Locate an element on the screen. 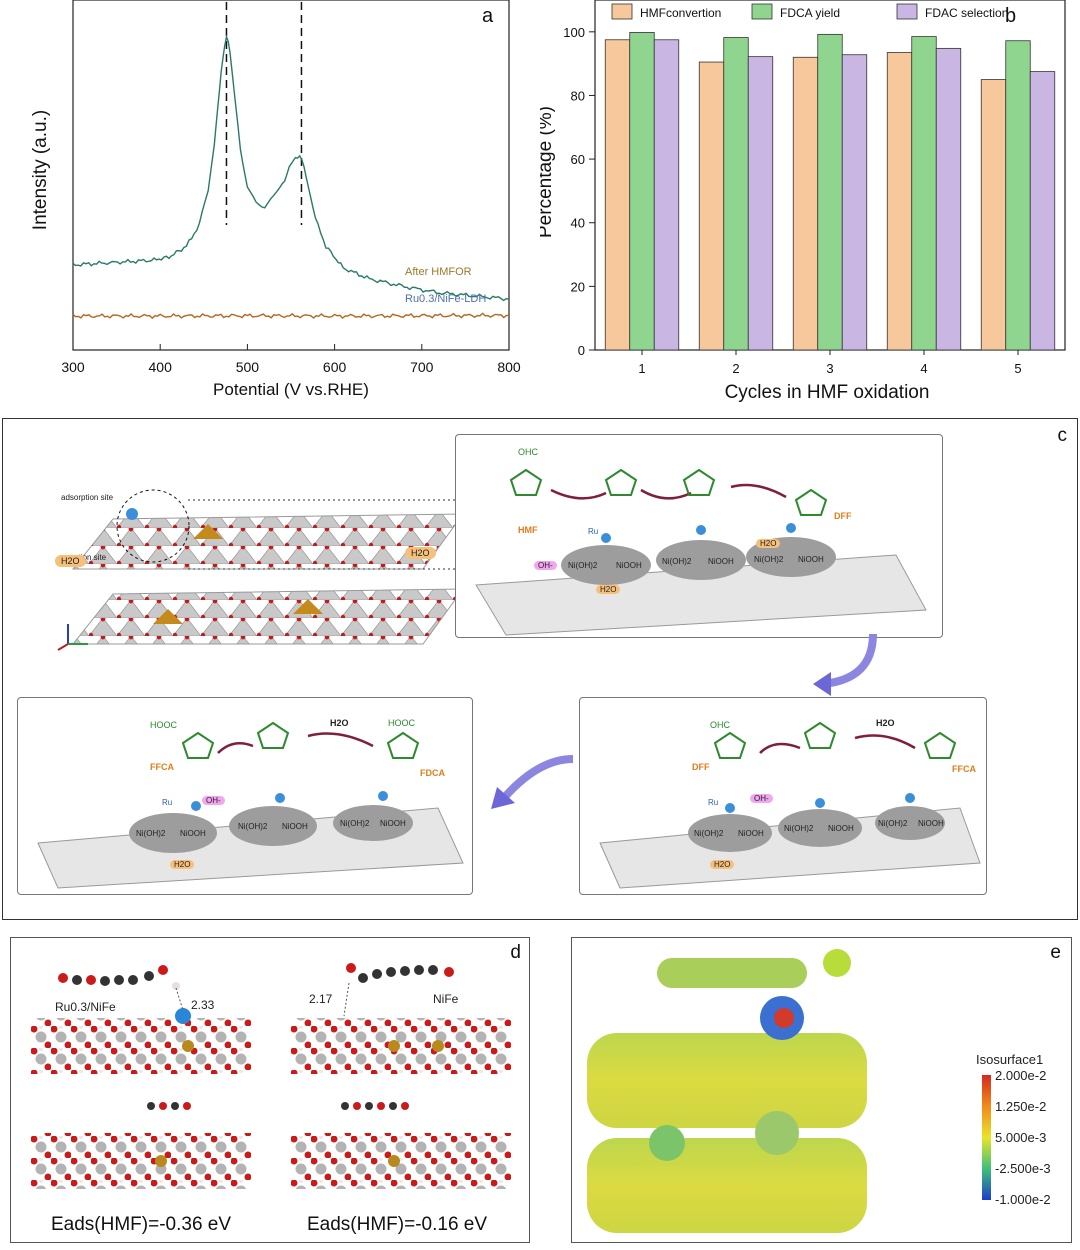  panel-b-y-tick-label: 40 is located at coordinates (578, 223).